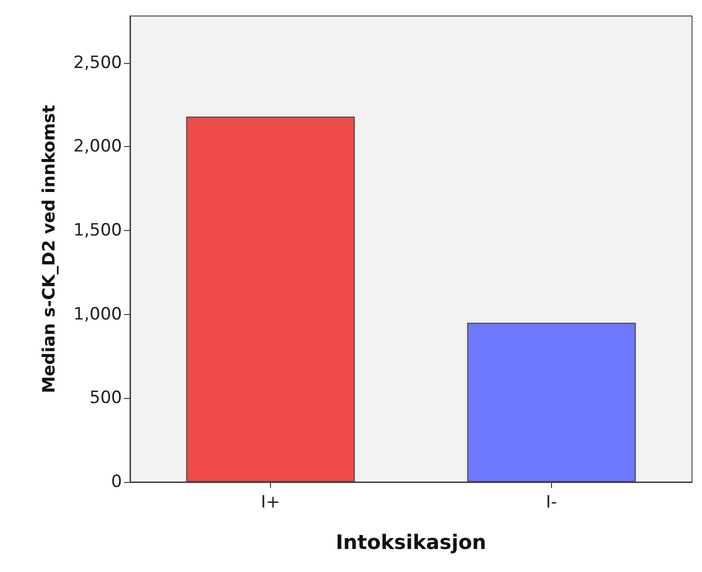 Image resolution: width=702 pixels, height=572 pixels. Describe the element at coordinates (552, 502) in the screenshot. I see `x-tick-label: I-` at that location.